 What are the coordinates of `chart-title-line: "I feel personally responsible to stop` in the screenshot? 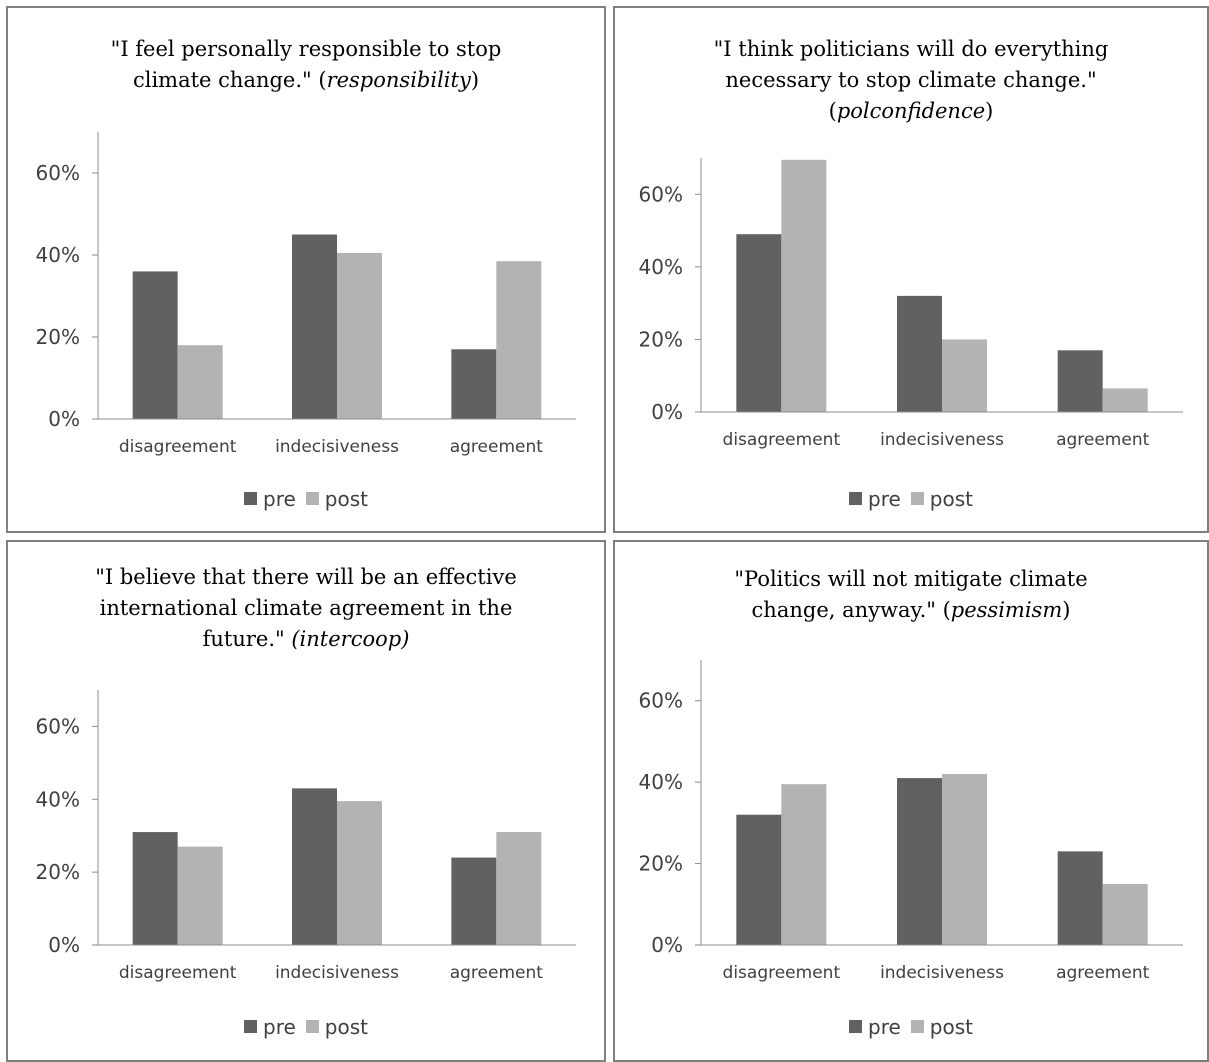 It's located at (306, 49).